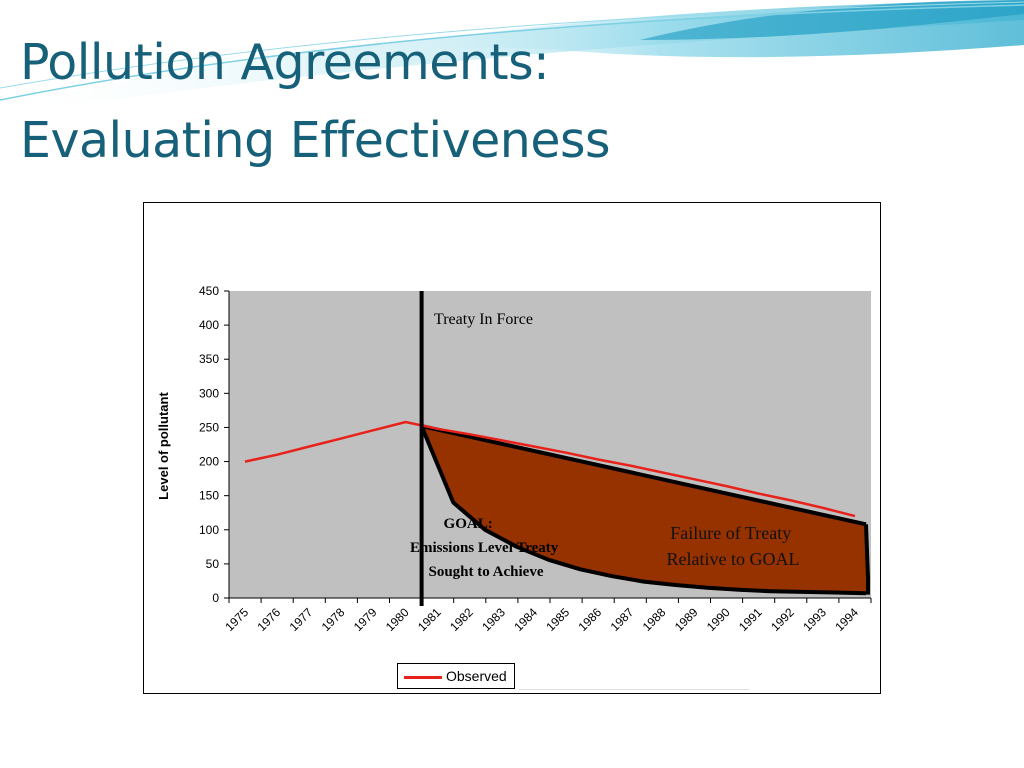 The image size is (1024, 768). I want to click on x-tick-label: 1986, so click(589, 619).